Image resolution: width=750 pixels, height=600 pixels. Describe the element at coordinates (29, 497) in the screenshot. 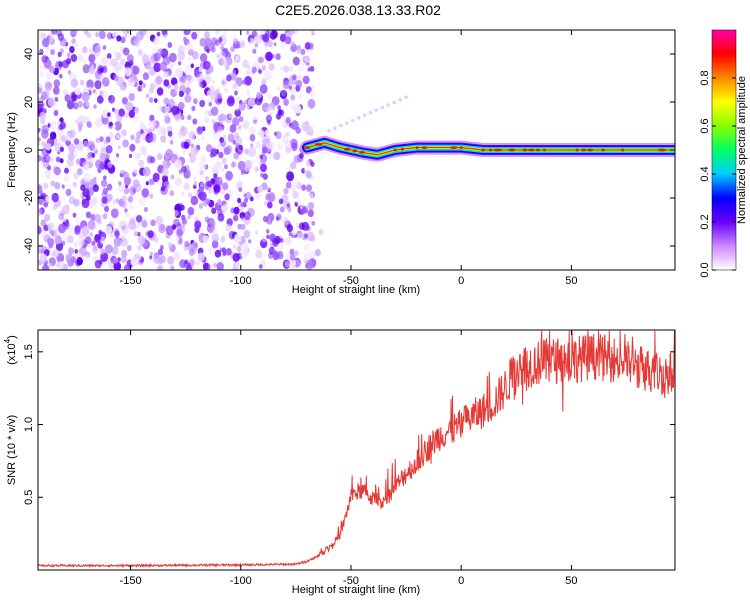

I see `snr-y-tick-label: 0.5` at that location.